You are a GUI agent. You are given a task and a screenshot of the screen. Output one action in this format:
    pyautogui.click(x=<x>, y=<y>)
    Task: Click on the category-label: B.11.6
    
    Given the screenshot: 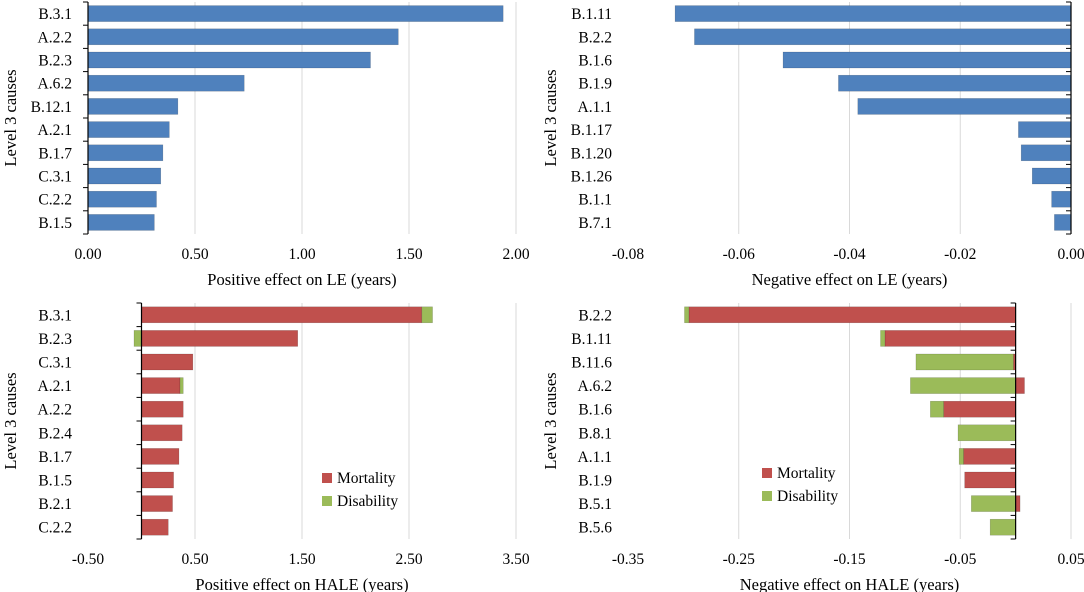 What is the action you would take?
    pyautogui.click(x=591, y=363)
    